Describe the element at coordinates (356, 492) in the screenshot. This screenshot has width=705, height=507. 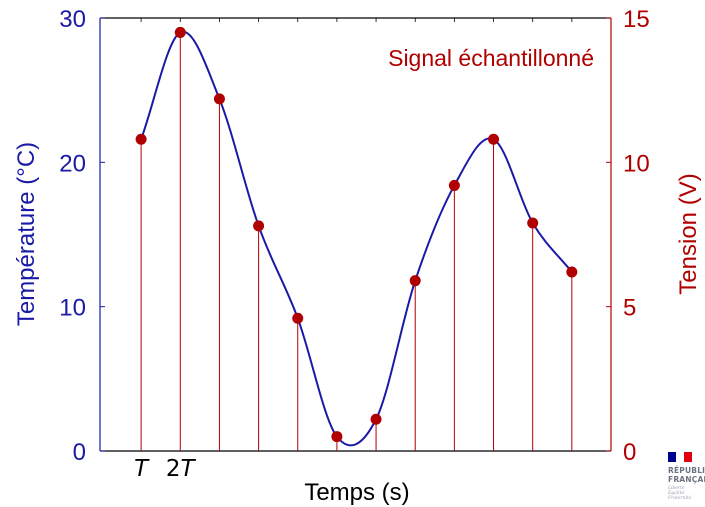
I see `x-axis-title: Temps (s)` at that location.